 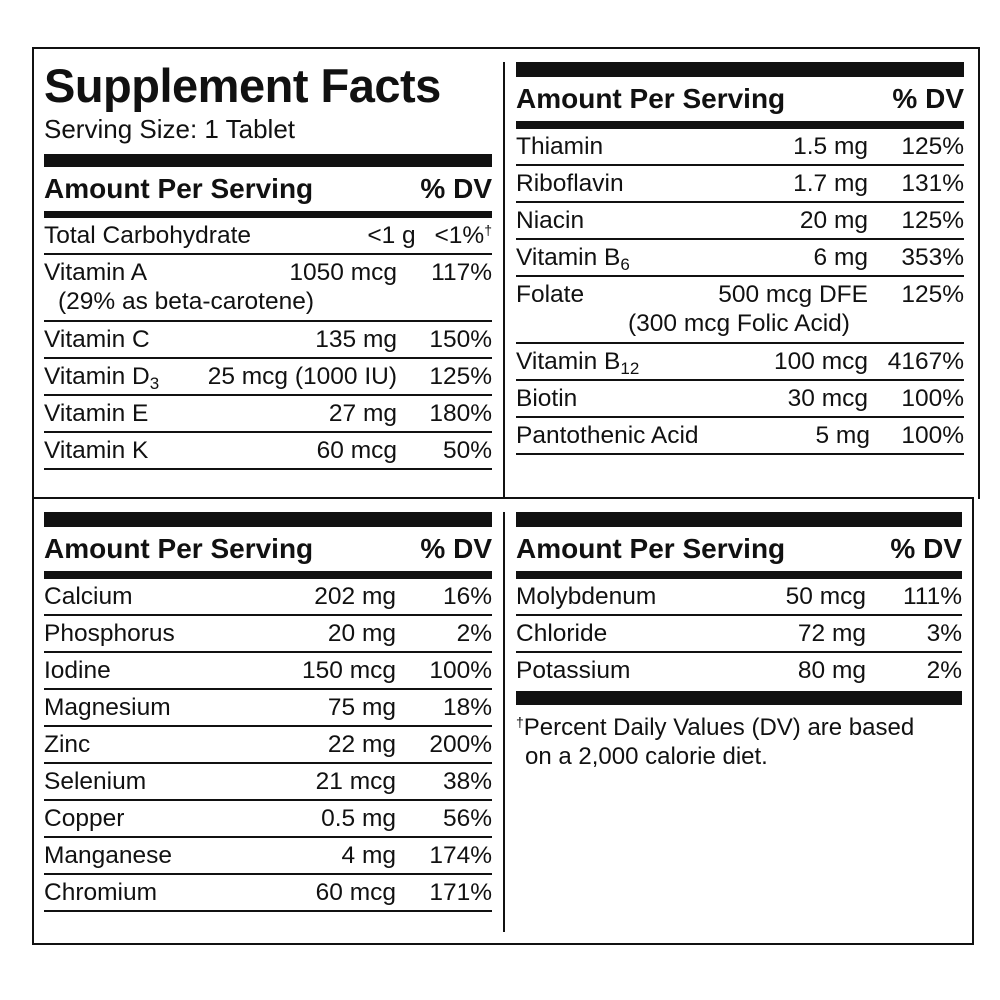 I want to click on nutrient-row: Vitamin E 27 mg 180%, so click(x=268, y=414).